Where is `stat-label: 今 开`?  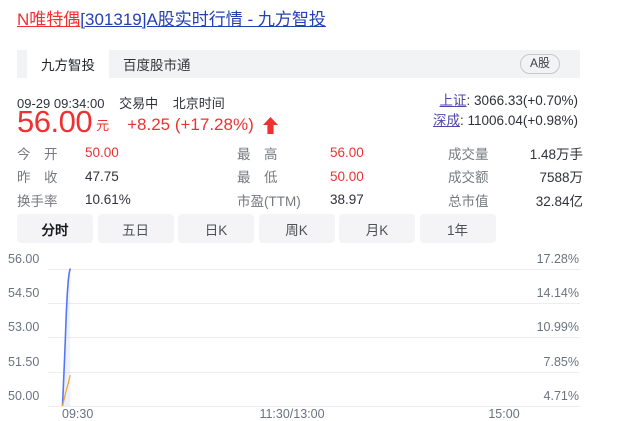
stat-label: 今 开 is located at coordinates (37, 154).